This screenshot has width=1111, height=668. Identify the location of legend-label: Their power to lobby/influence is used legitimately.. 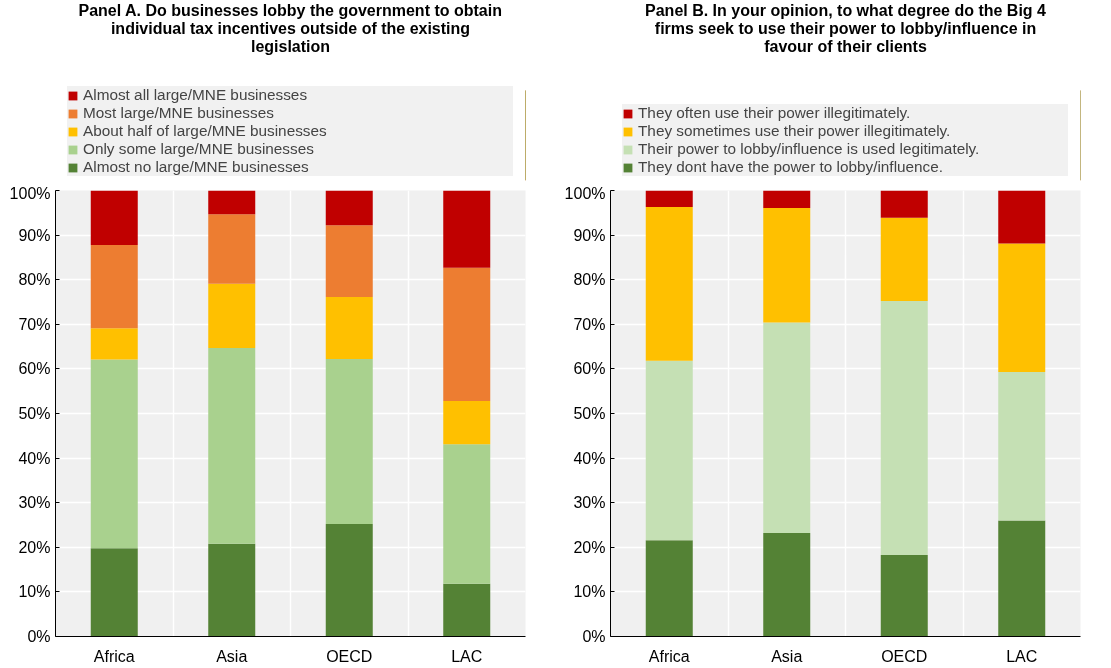
(809, 149).